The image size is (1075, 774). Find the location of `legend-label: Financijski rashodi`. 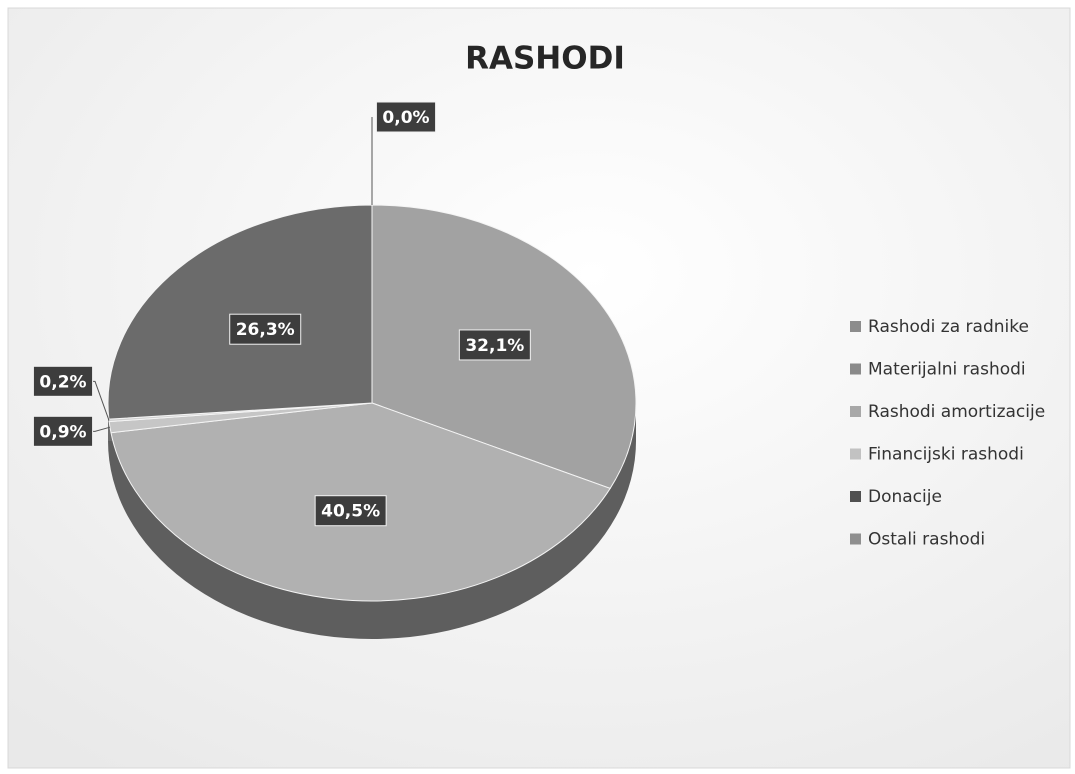

legend-label: Financijski rashodi is located at coordinates (946, 455).